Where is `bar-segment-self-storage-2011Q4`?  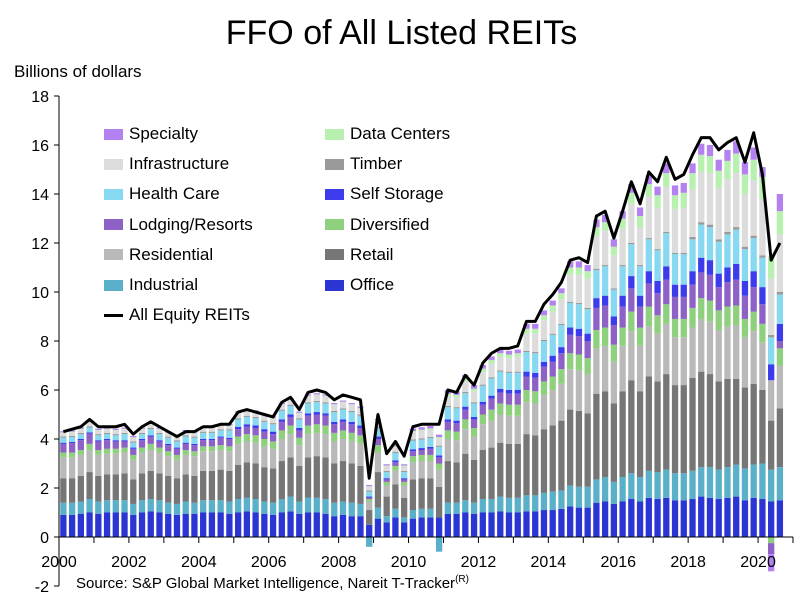
bar-segment-self-storage-2011Q4 is located at coordinates (474, 418).